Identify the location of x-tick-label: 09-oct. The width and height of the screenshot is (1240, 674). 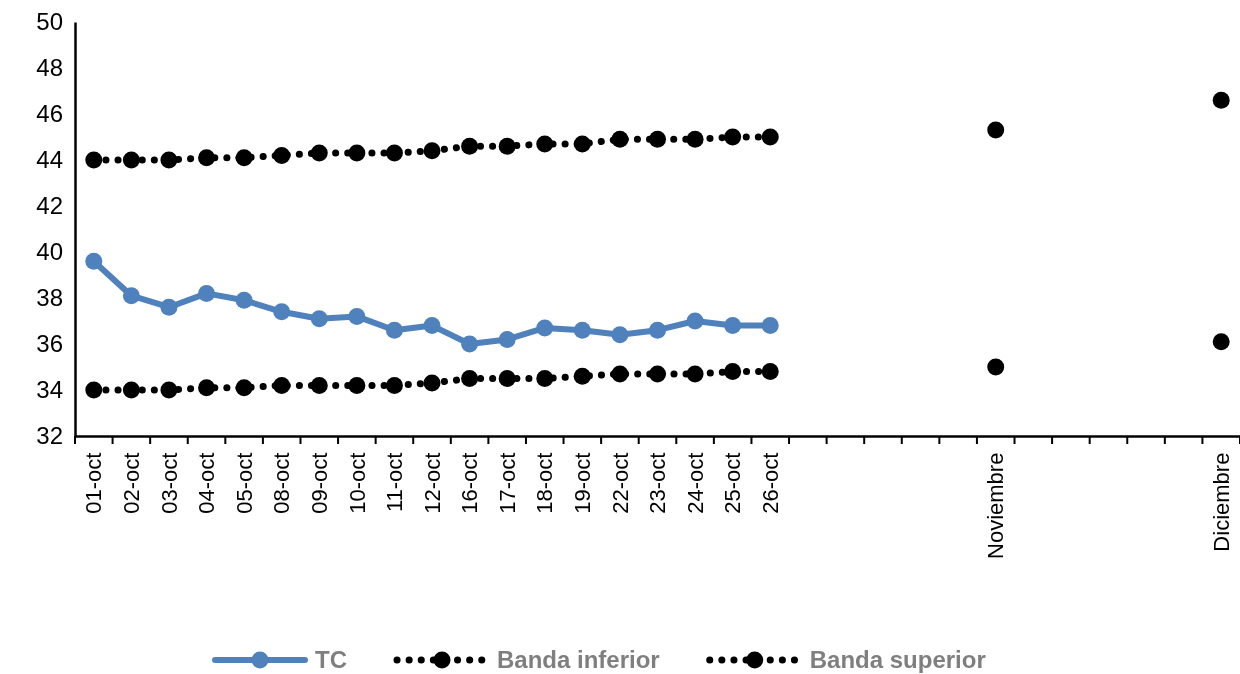
(319, 483).